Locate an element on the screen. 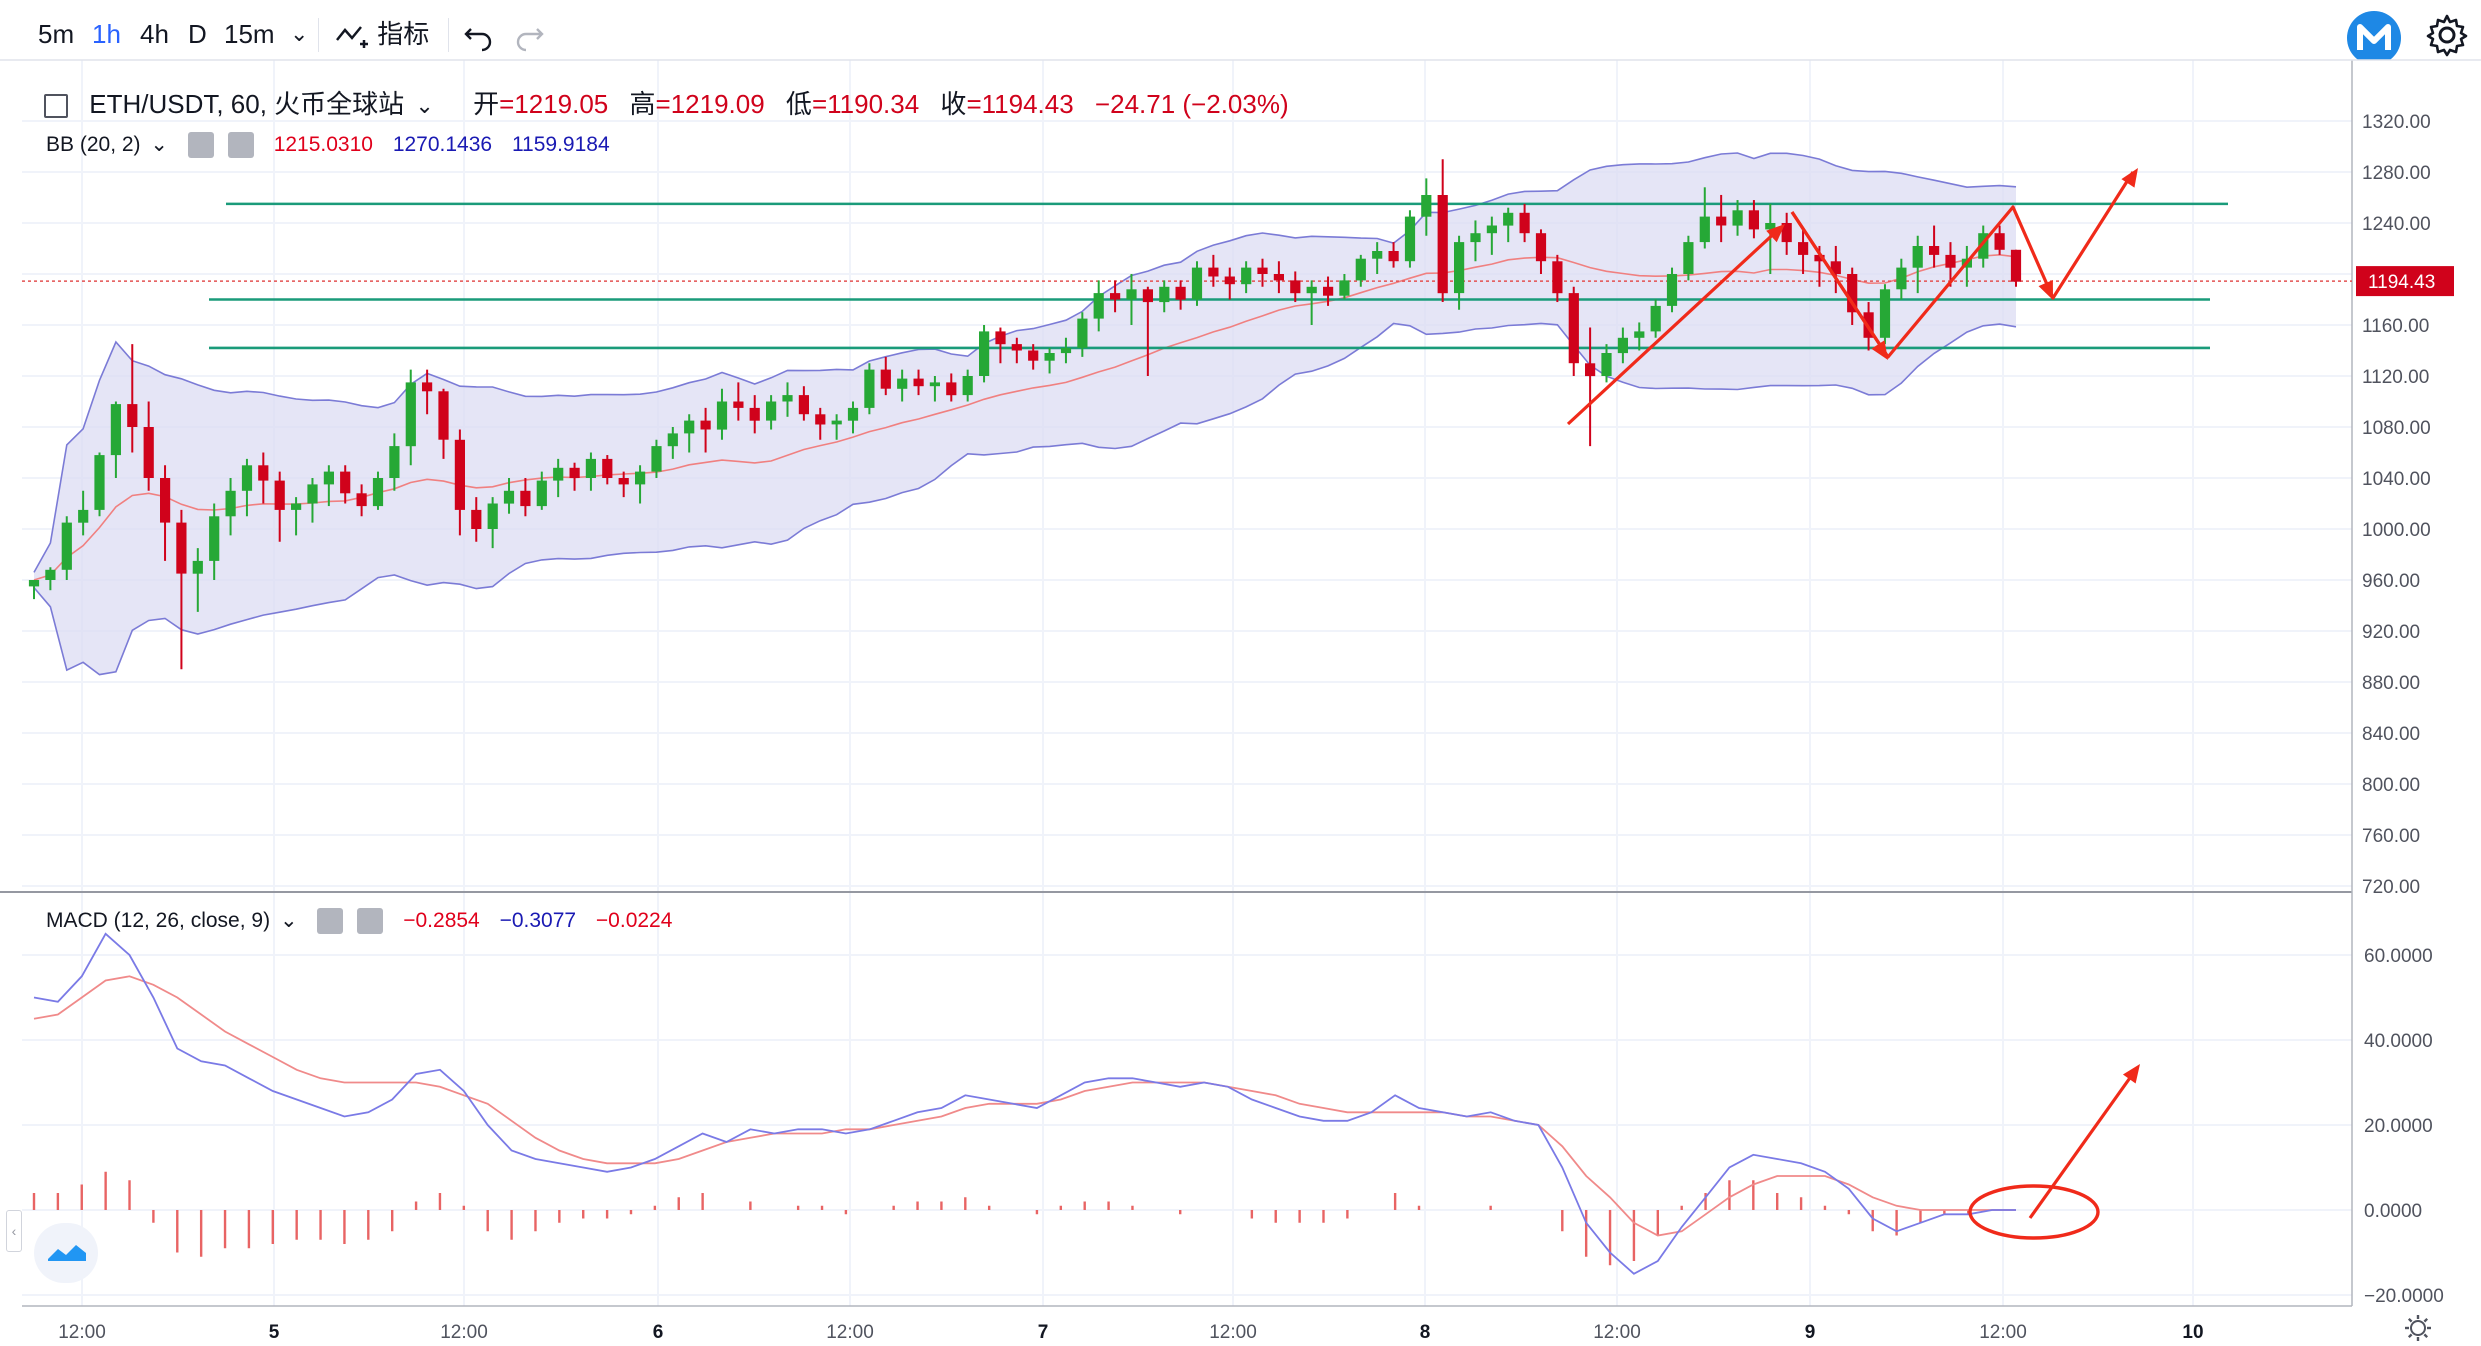 This screenshot has height=1346, width=2481. macd-value: −0.3077 is located at coordinates (538, 920).